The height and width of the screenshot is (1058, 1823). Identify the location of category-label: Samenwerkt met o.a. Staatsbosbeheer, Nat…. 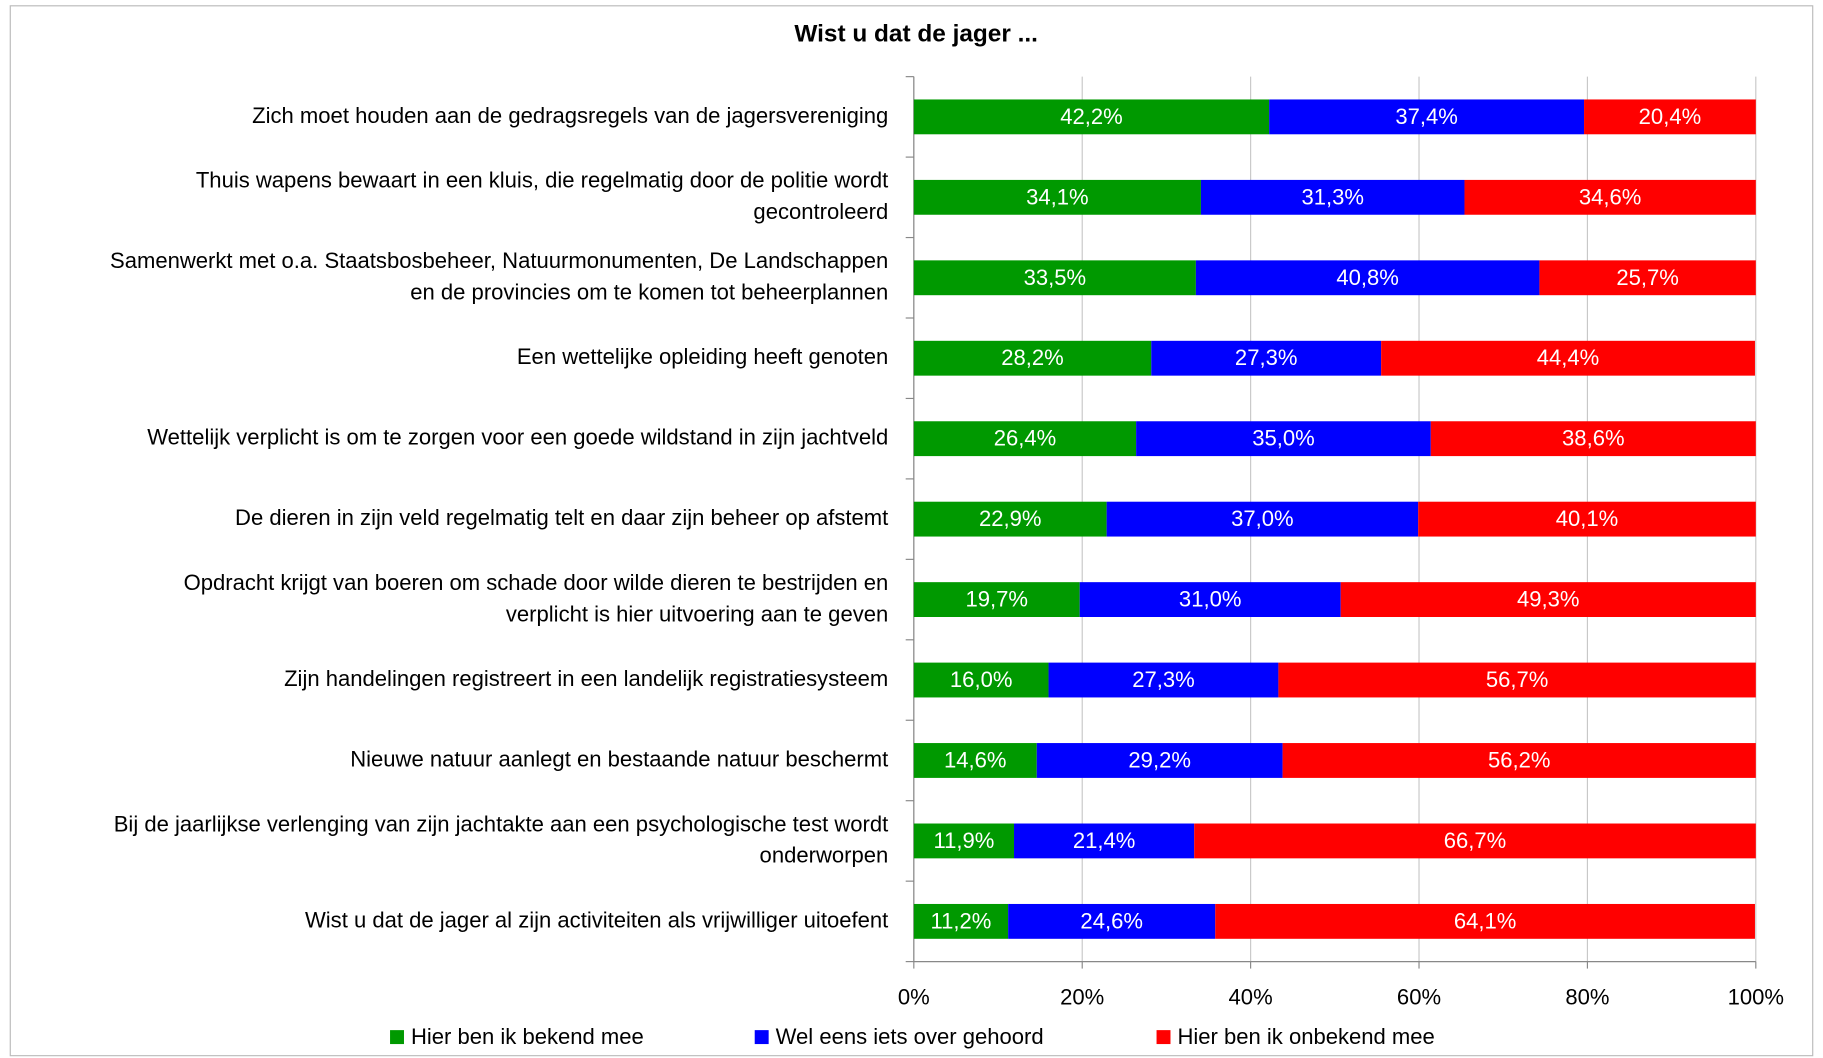
(499, 276).